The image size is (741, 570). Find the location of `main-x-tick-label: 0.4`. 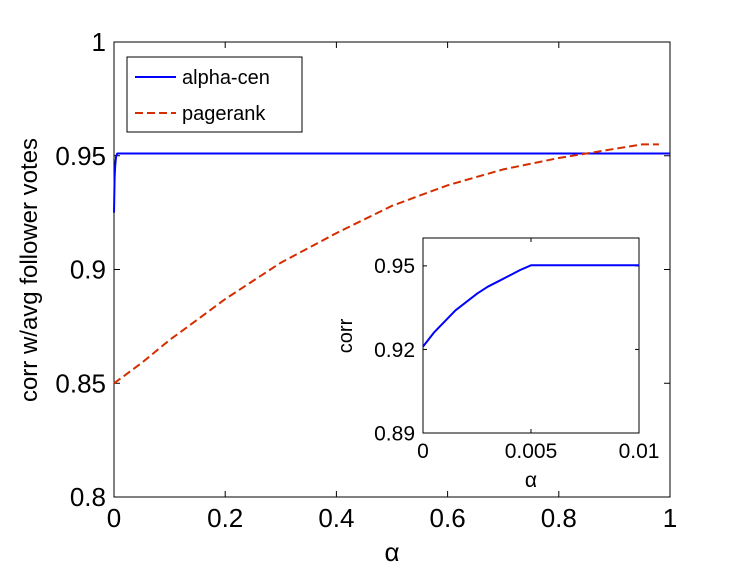

main-x-tick-label: 0.4 is located at coordinates (336, 518).